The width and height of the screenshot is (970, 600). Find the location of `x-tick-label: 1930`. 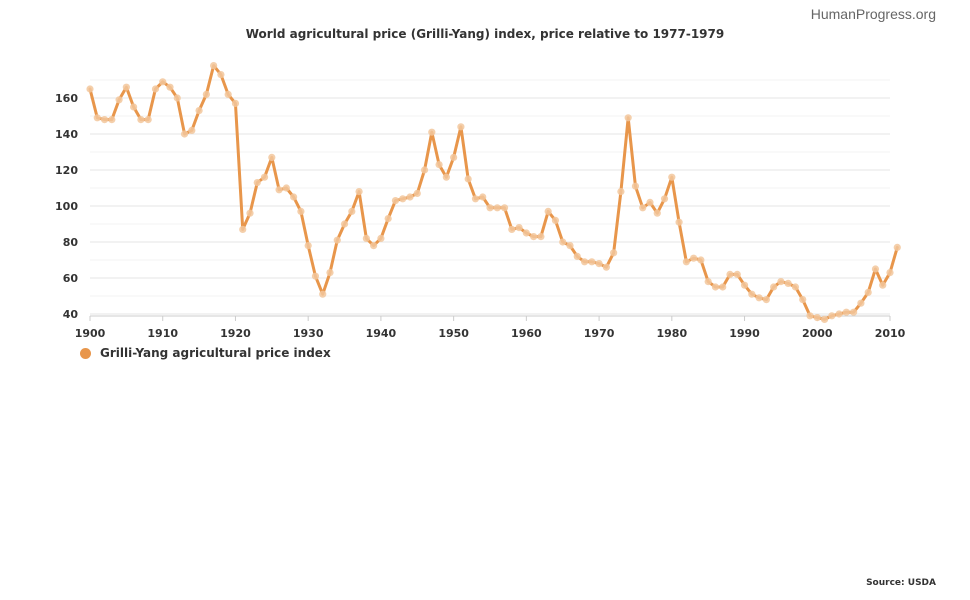

x-tick-label: 1930 is located at coordinates (308, 333).